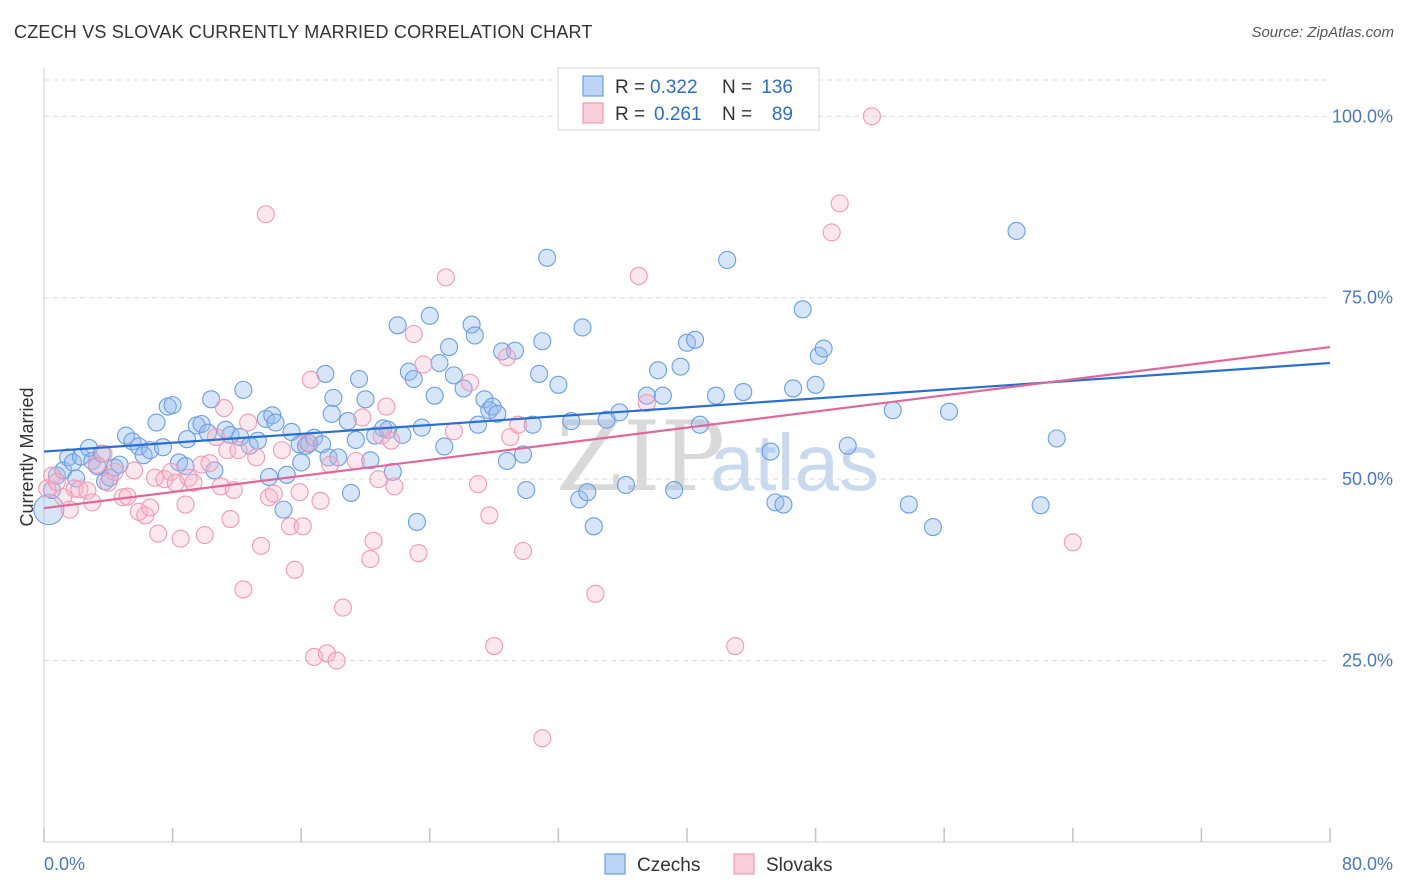 Image resolution: width=1406 pixels, height=892 pixels. I want to click on legend-czechs-r-value: 0.322, so click(674, 87).